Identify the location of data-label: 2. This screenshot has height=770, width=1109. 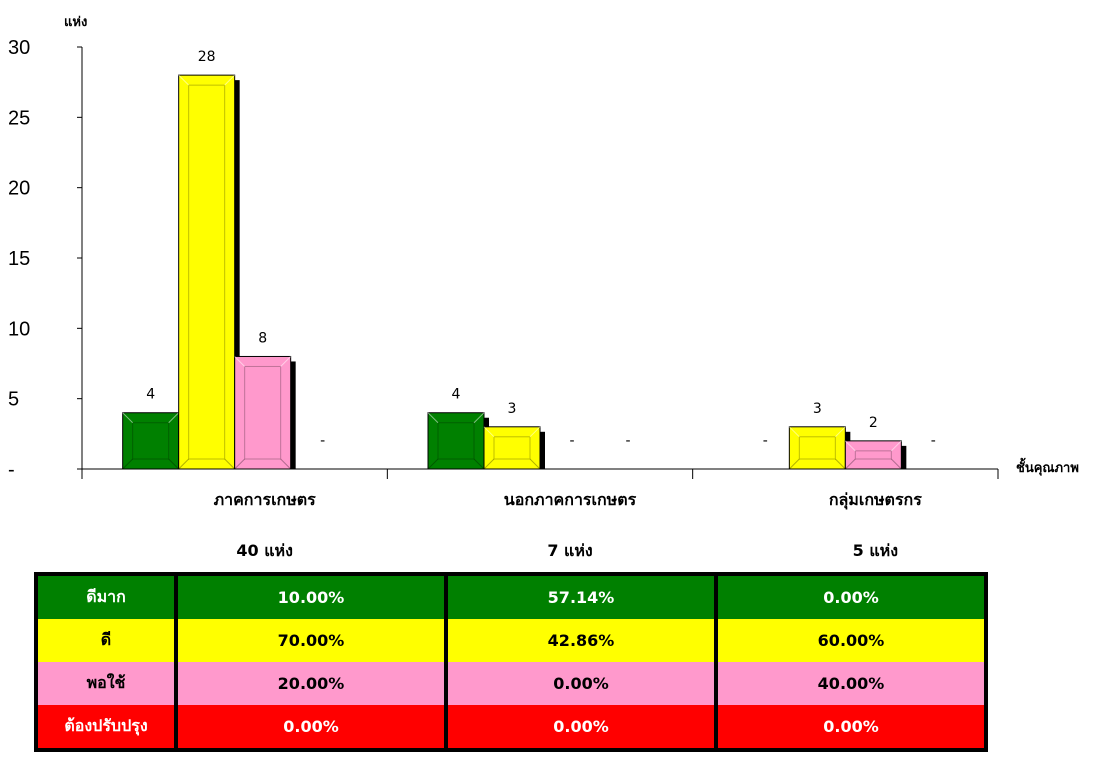
(873, 423).